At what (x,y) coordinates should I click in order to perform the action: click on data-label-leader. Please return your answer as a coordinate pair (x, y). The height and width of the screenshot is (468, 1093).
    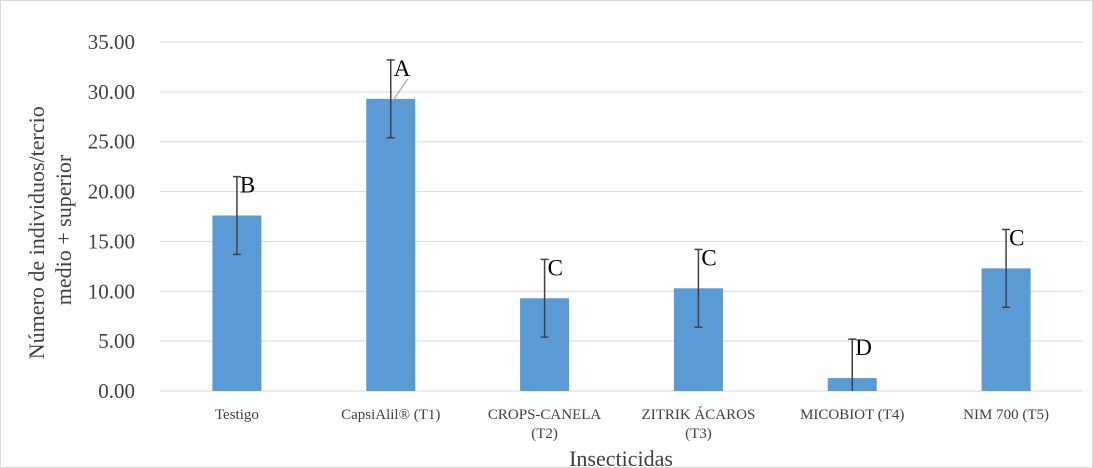
    Looking at the image, I should click on (400, 90).